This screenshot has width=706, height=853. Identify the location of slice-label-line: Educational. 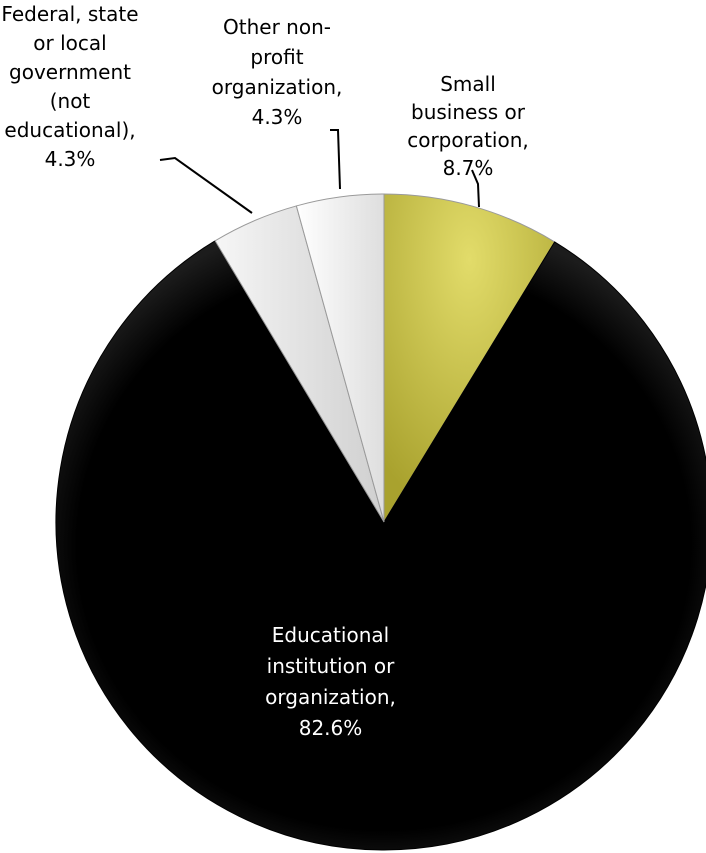
(330, 635).